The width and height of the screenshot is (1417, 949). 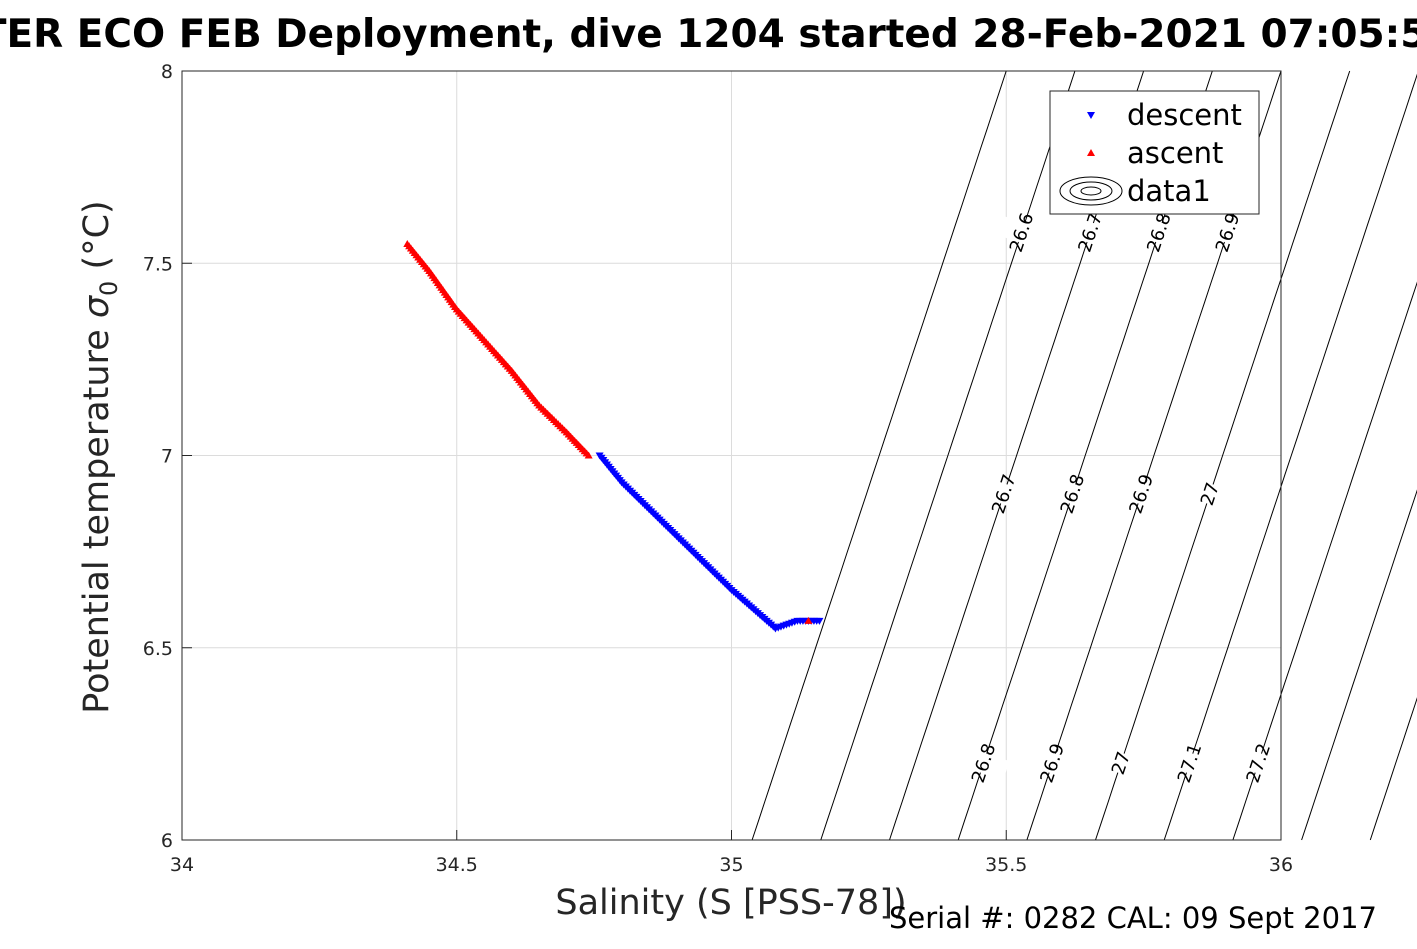 I want to click on legend: descent ascent data1, so click(x=1154, y=152).